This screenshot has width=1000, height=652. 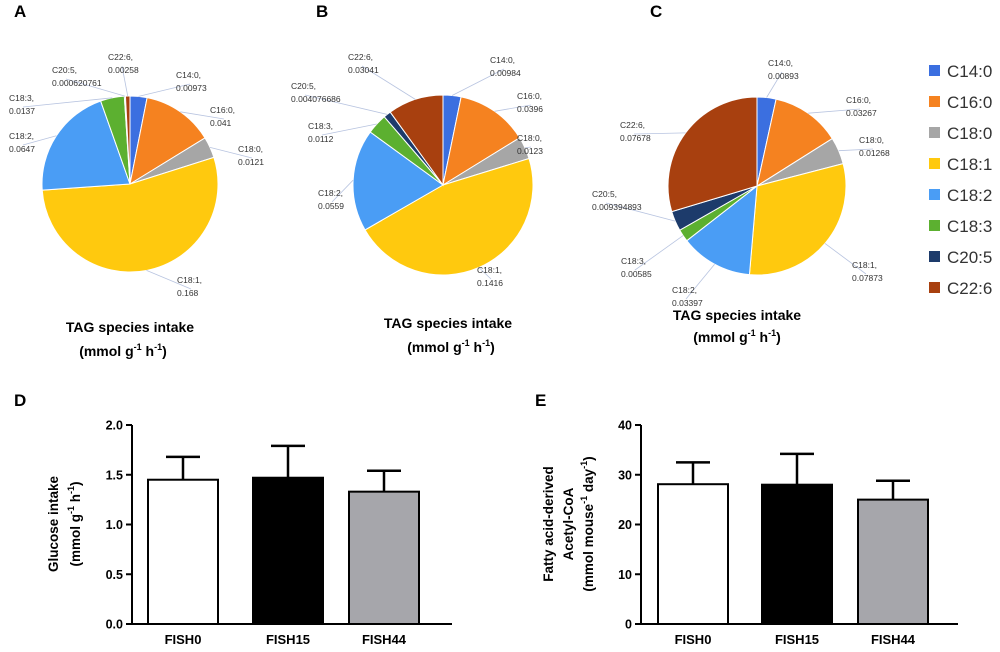 What do you see at coordinates (331, 206) in the screenshot?
I see `slice-value-label: 0.0559` at bounding box center [331, 206].